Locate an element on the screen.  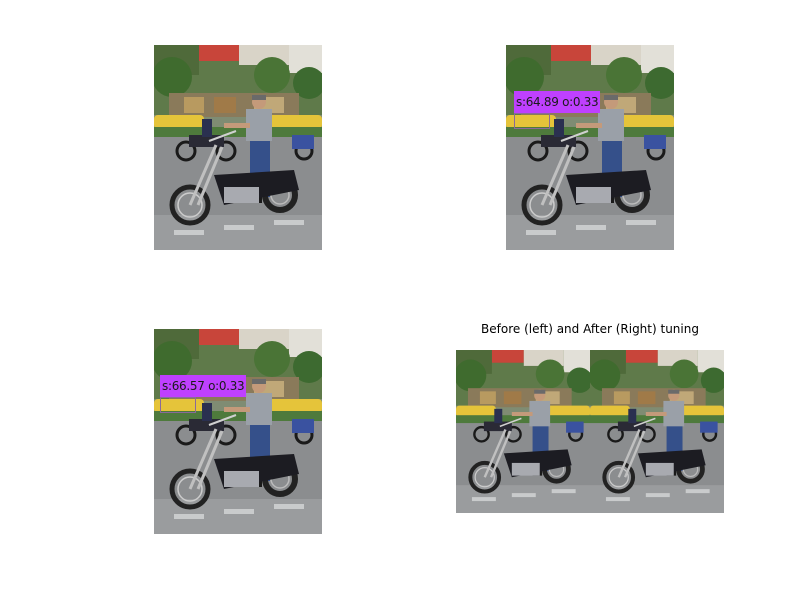
motorcycle-photo-after is located at coordinates (657, 431).